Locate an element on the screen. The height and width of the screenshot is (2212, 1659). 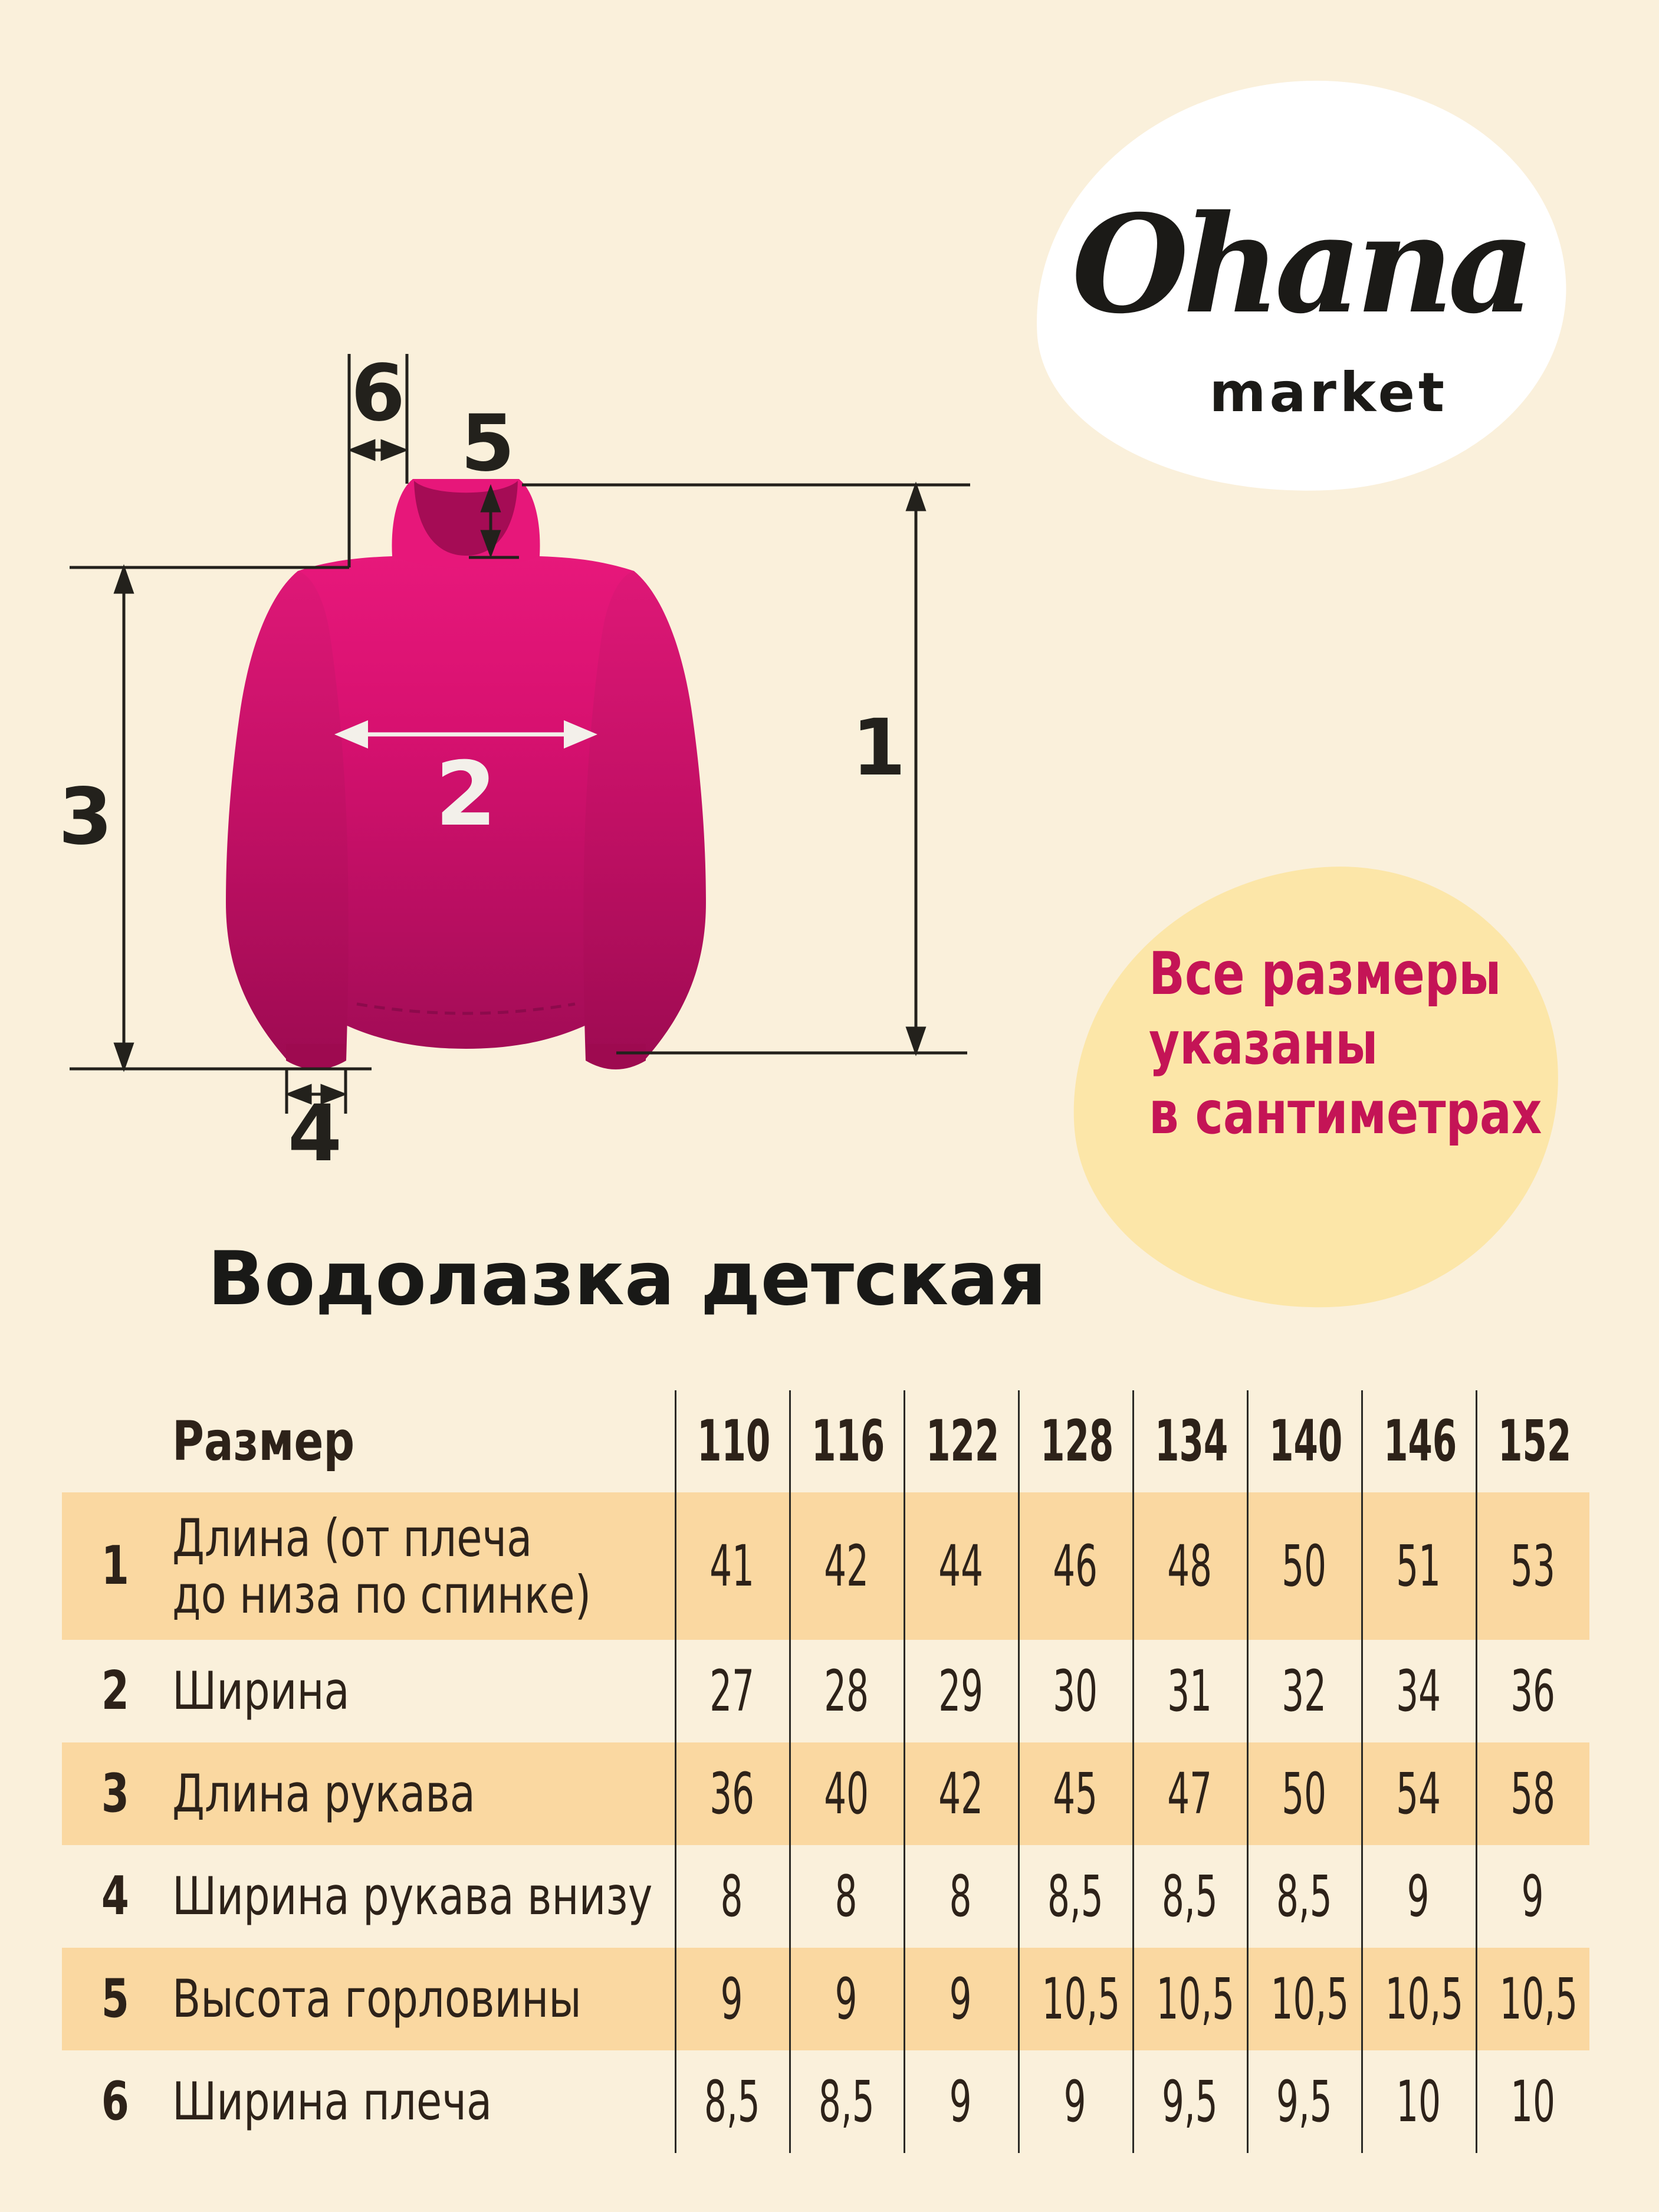
brand-logo: Ohana is located at coordinates (1303, 264).